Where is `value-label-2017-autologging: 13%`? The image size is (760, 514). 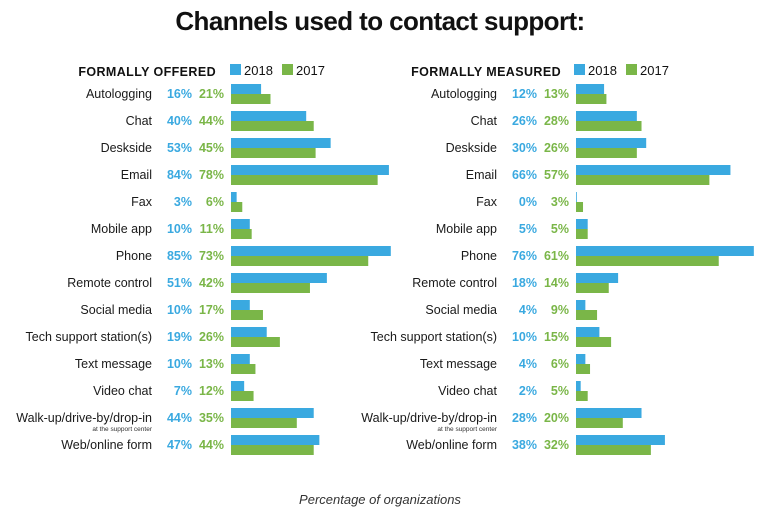
value-label-2017-autologging: 13% is located at coordinates (556, 94).